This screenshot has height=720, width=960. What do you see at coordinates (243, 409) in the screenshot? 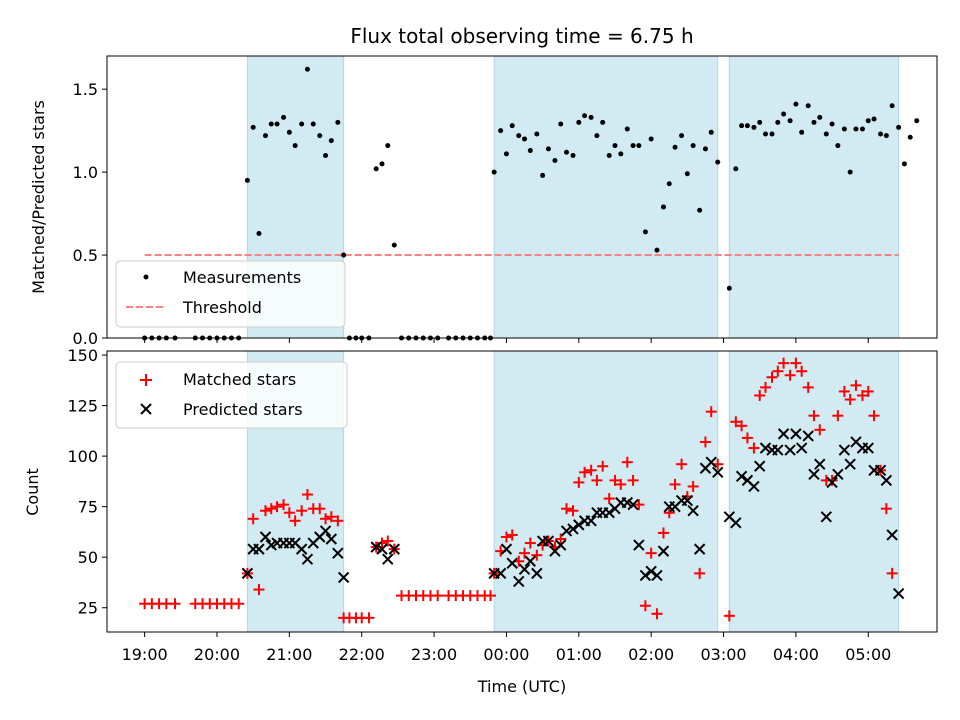
I see `predicted-legend-label: Predicted stars` at bounding box center [243, 409].